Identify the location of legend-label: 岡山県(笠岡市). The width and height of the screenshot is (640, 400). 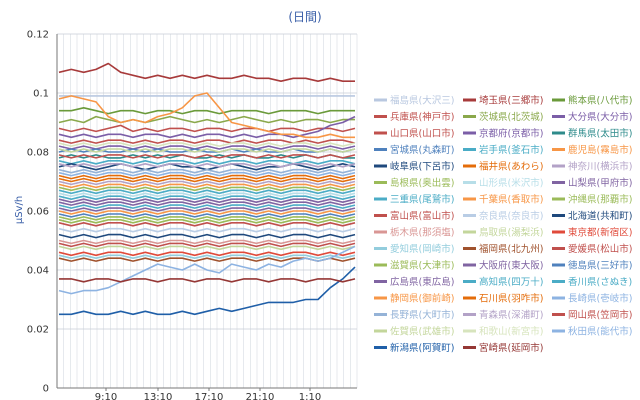
(600, 315).